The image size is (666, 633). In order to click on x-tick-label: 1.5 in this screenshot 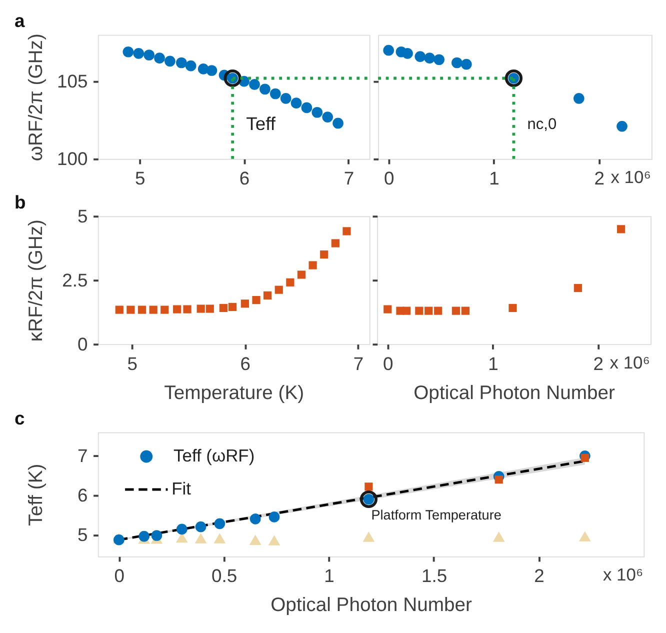, I will do `click(434, 575)`.